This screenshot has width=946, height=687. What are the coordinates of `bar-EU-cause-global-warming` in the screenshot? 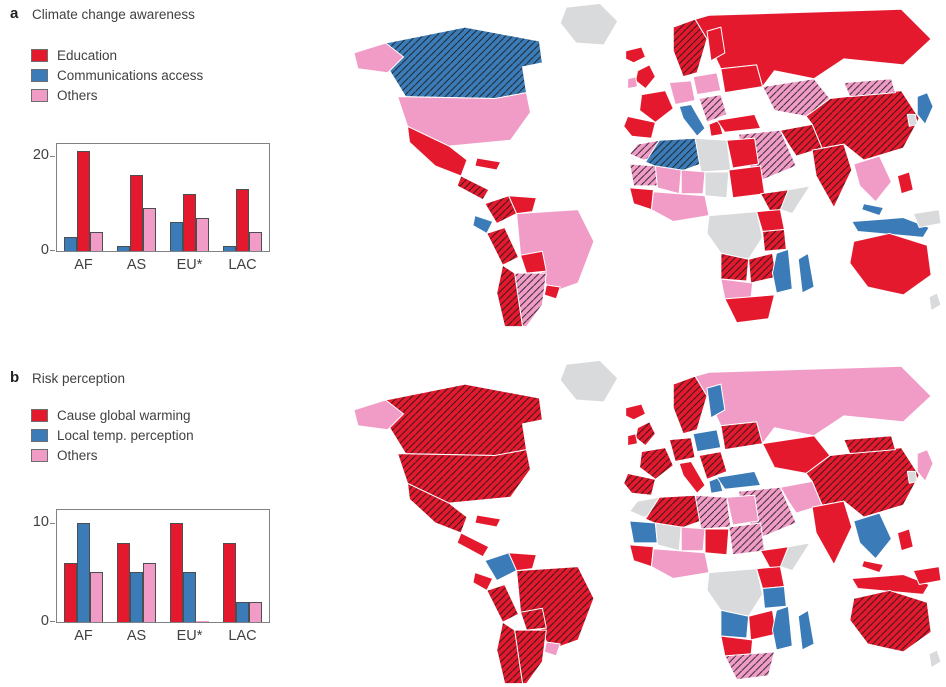 It's located at (176, 572).